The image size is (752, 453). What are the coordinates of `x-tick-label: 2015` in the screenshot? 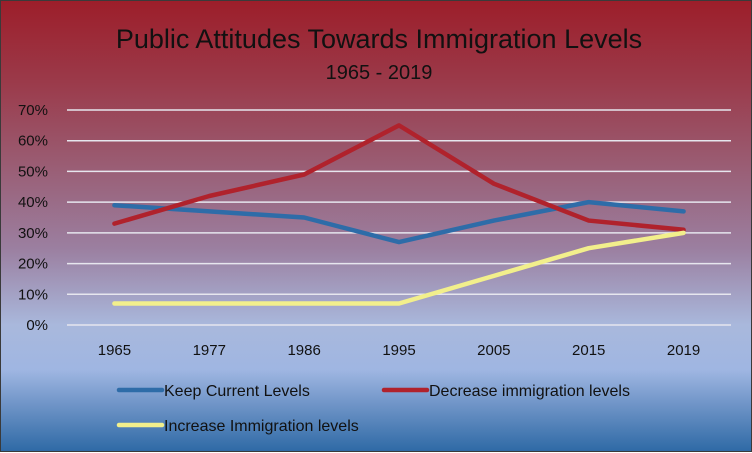 It's located at (588, 350).